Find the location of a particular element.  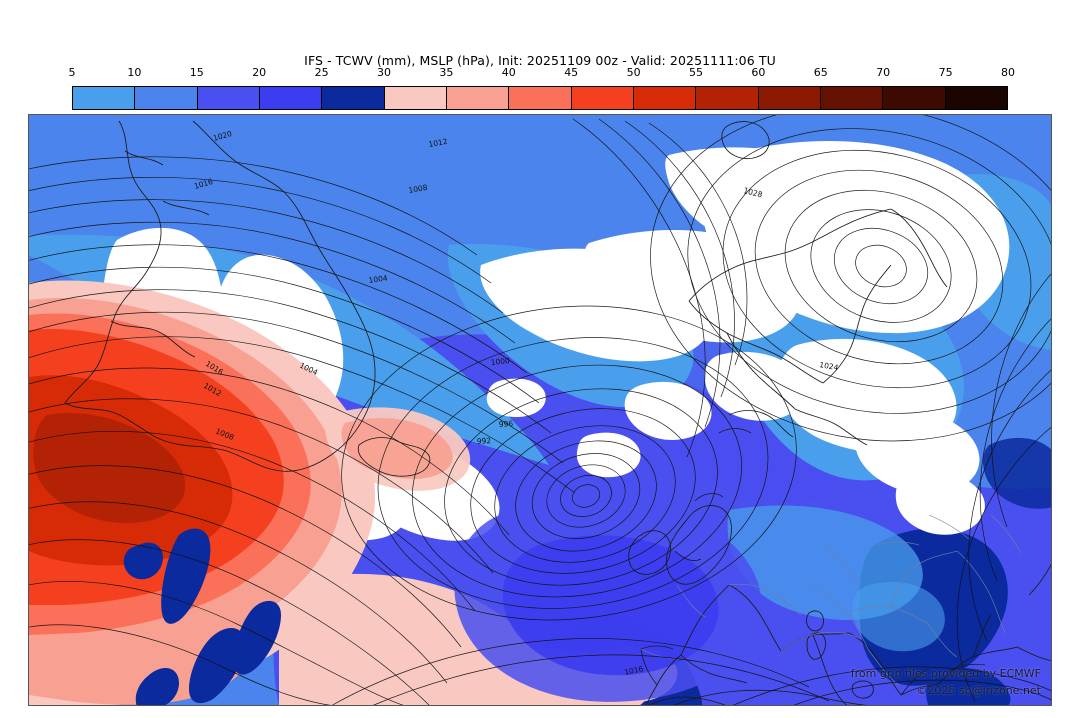

attribution-source: from grib files provided by ECMWF is located at coordinates (945, 673).